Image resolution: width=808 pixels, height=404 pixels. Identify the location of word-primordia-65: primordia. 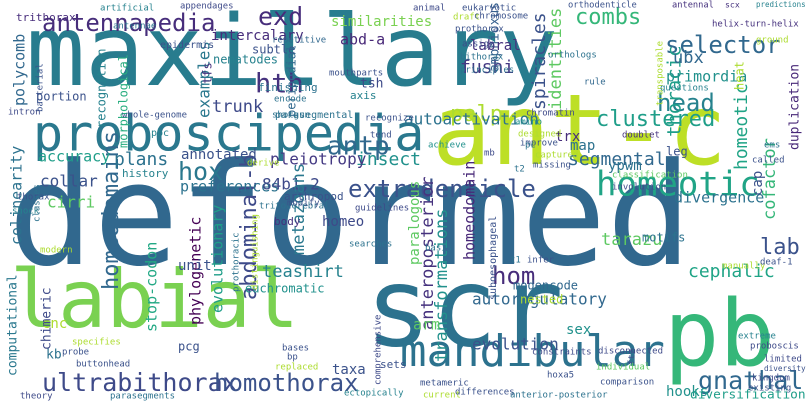
(706, 77).